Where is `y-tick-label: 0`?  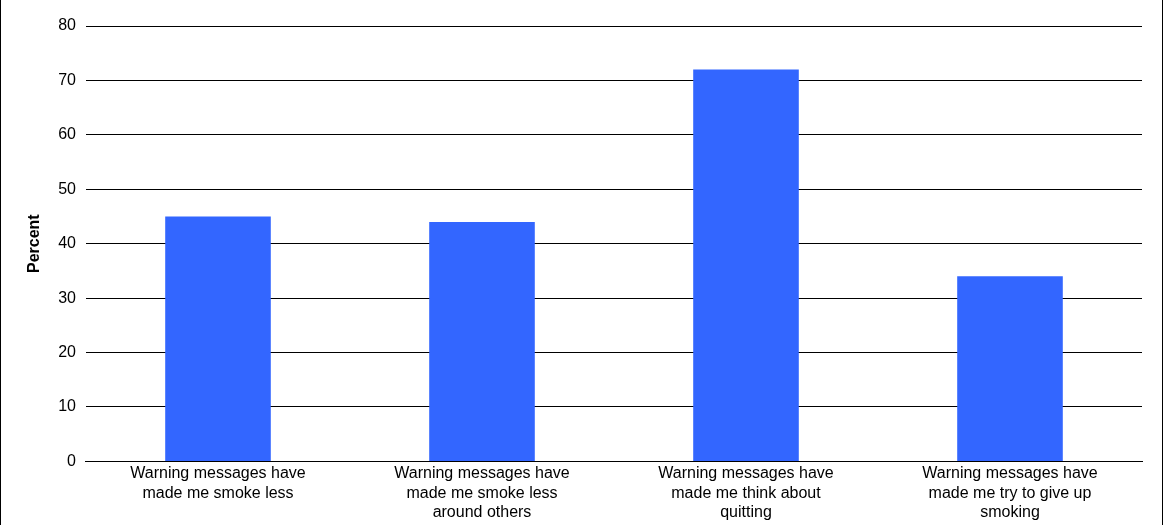
y-tick-label: 0 is located at coordinates (72, 460).